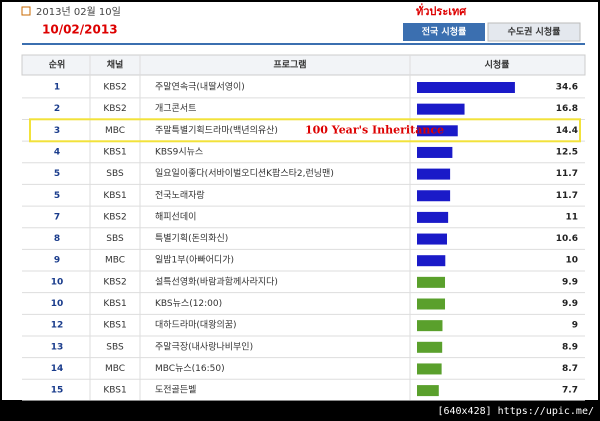 The height and width of the screenshot is (421, 600). Describe the element at coordinates (175, 108) in the screenshot. I see `program: 개그콘서트` at that location.